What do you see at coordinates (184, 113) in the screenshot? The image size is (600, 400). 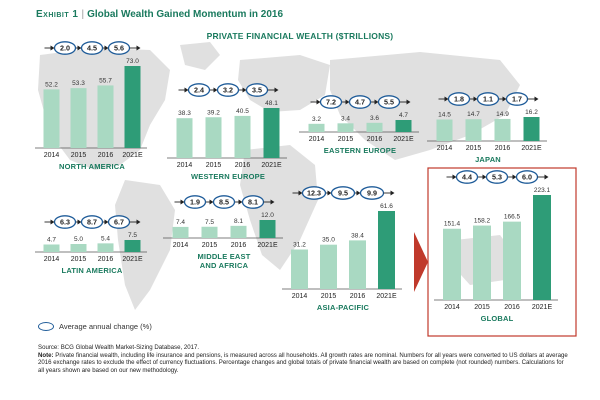 I see `data-label: 38.3` at bounding box center [184, 113].